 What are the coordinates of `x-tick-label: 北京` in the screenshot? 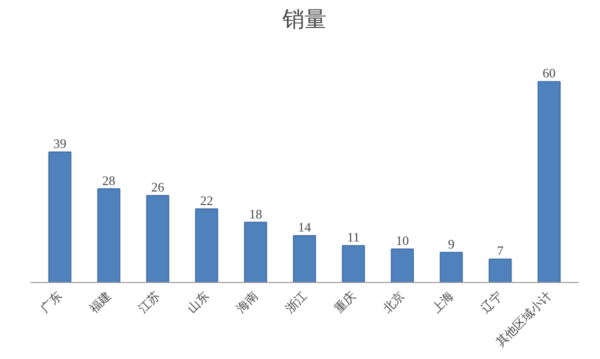 It's located at (394, 302).